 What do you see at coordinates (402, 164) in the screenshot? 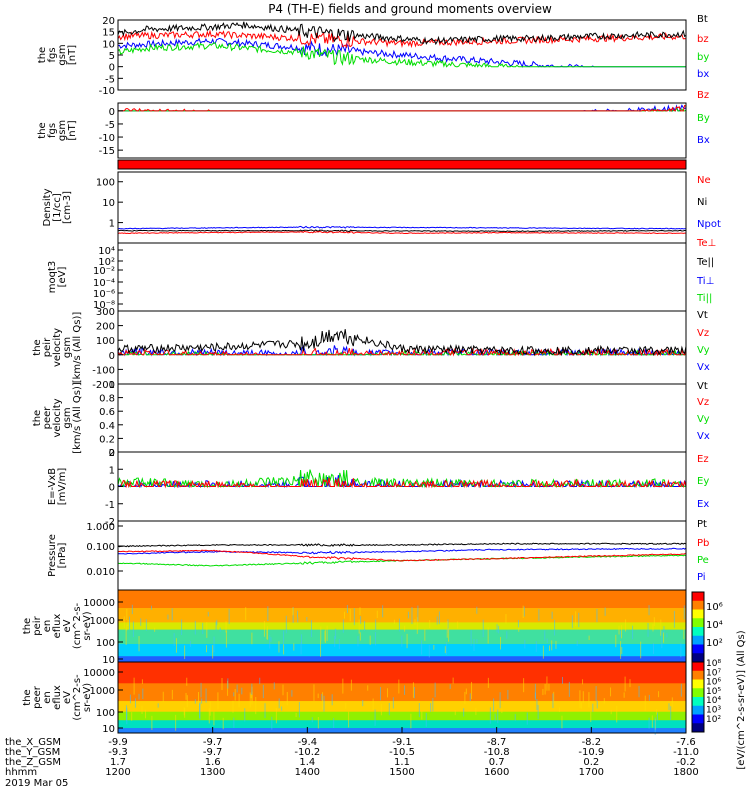
I see `status-bar` at bounding box center [402, 164].